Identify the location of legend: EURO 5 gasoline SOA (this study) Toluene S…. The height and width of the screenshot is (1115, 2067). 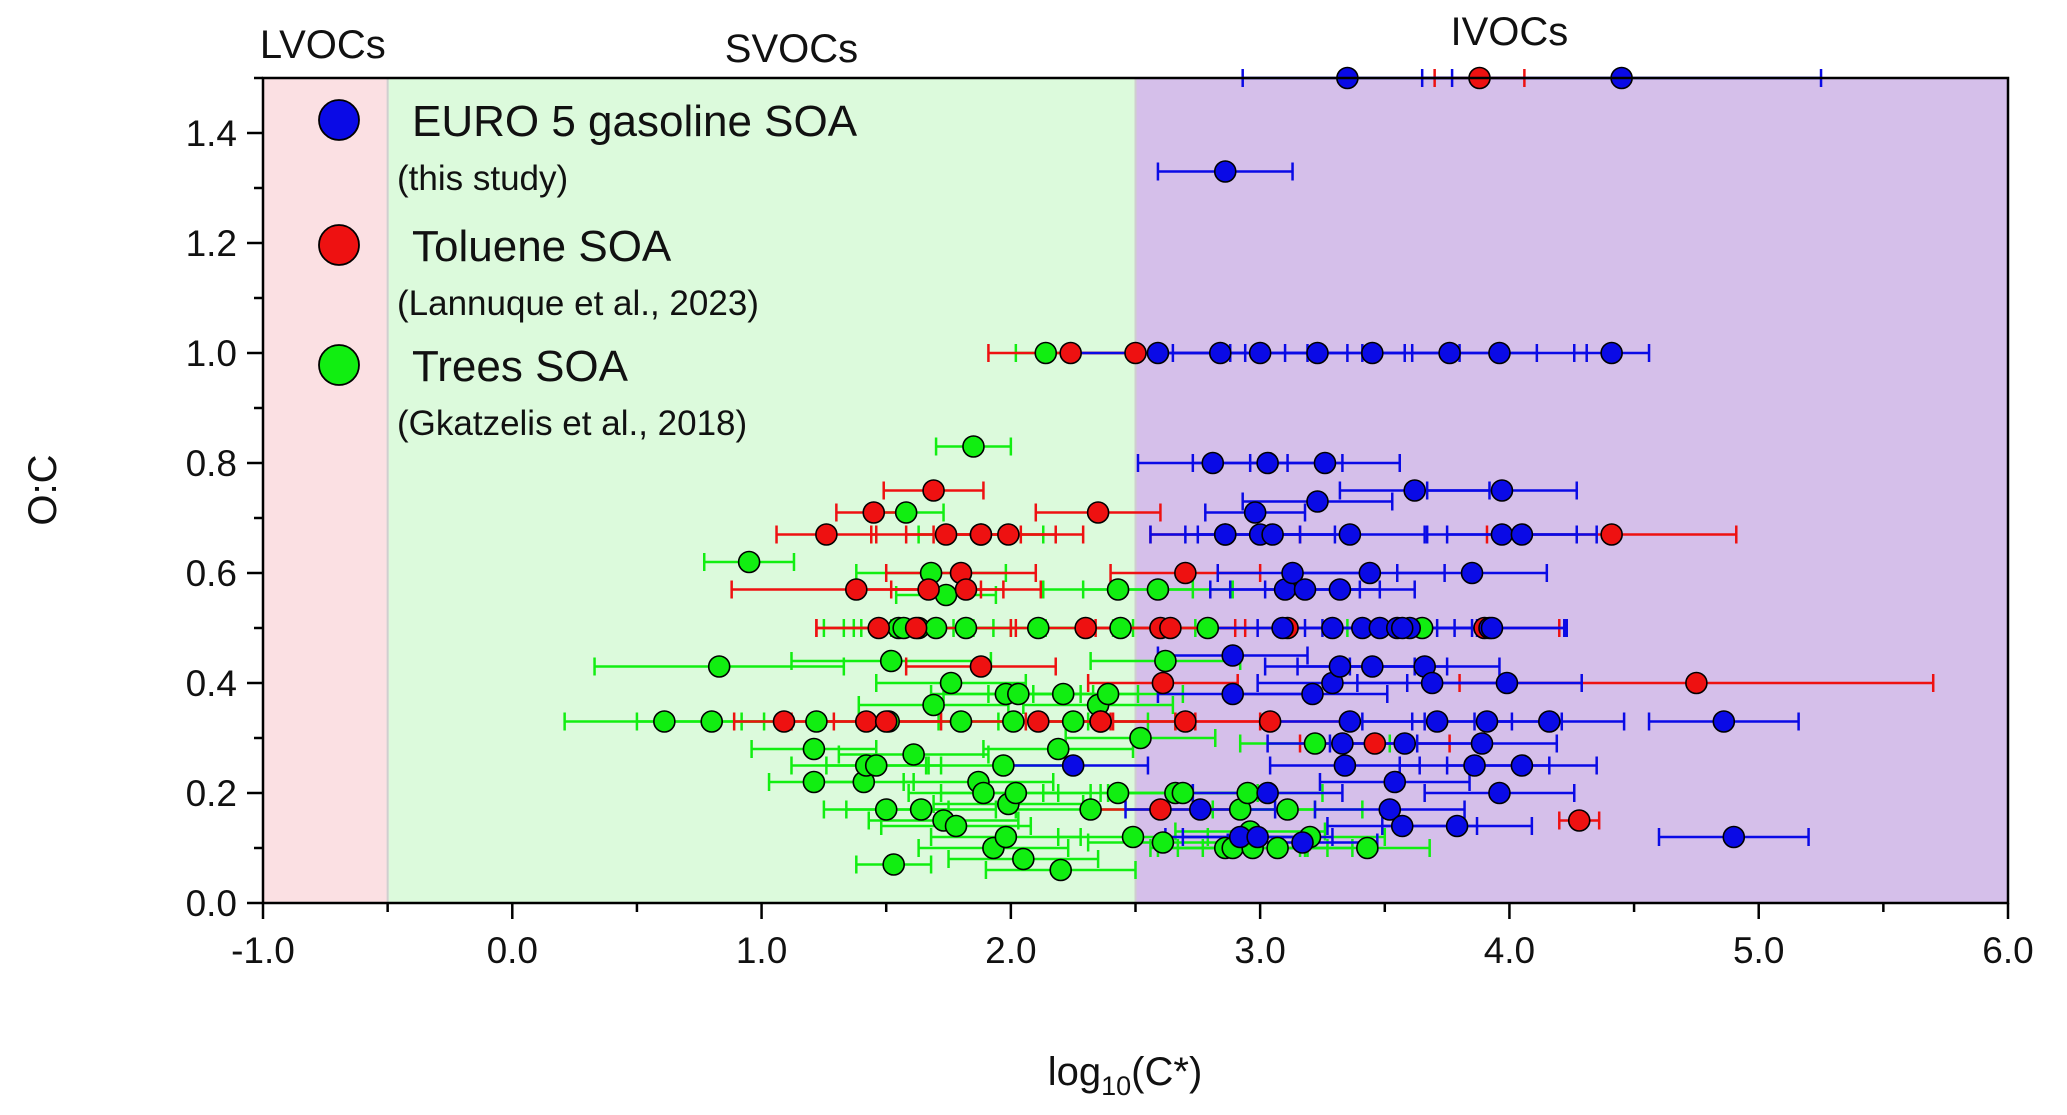
(588, 270).